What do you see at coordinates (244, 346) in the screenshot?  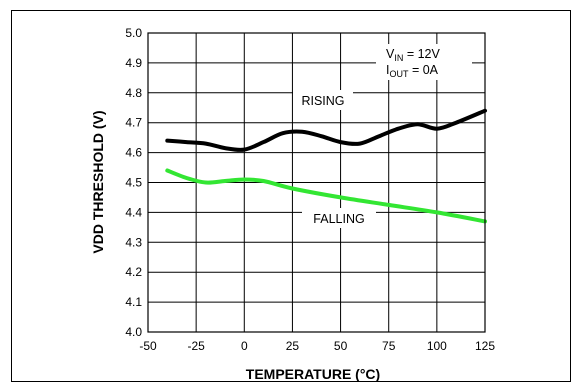 I see `x-tick-label: 0` at bounding box center [244, 346].